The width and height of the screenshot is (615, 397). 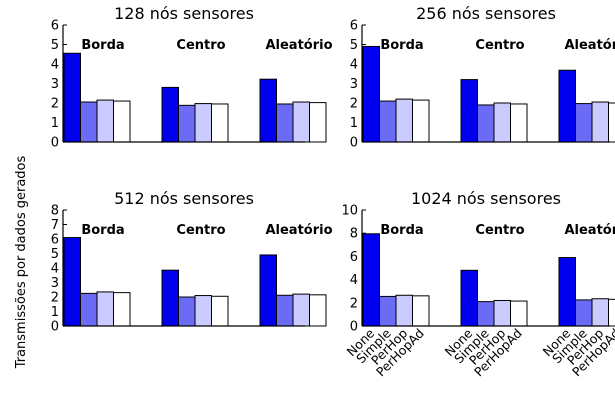 What do you see at coordinates (55, 143) in the screenshot?
I see `panel-1-ytick-label: 0` at bounding box center [55, 143].